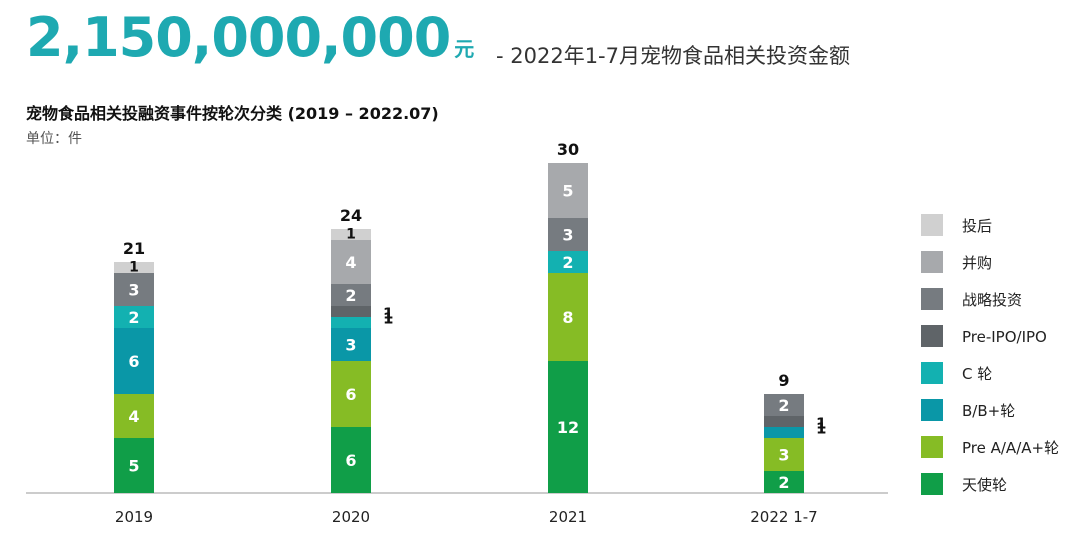 The width and height of the screenshot is (1080, 537). Describe the element at coordinates (977, 374) in the screenshot. I see `legend-label: C 轮` at that location.